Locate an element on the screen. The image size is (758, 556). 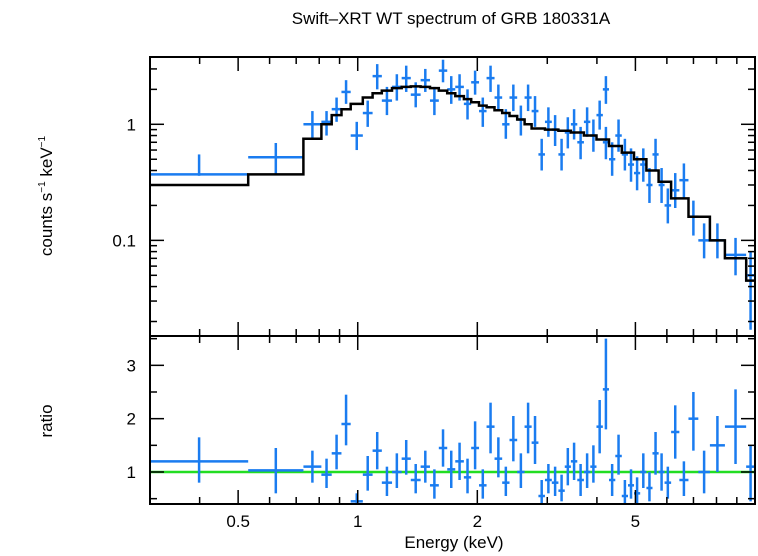
chart-title: Swift–XRT WT spectrum of GRB 180331A is located at coordinates (451, 18).